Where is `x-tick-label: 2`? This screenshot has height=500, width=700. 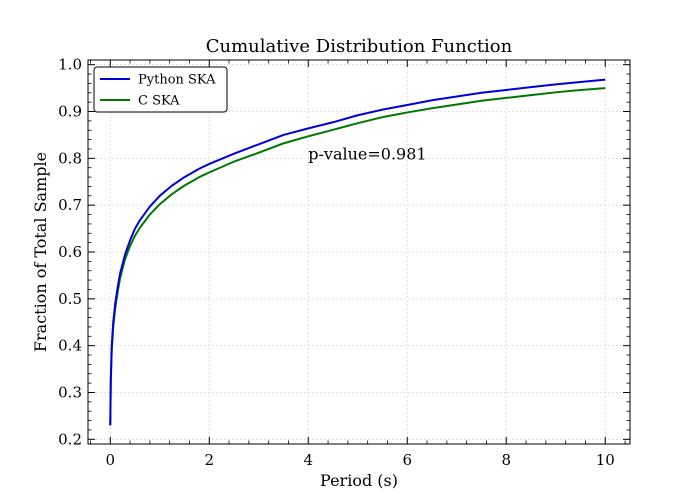
x-tick-label: 2 is located at coordinates (209, 460).